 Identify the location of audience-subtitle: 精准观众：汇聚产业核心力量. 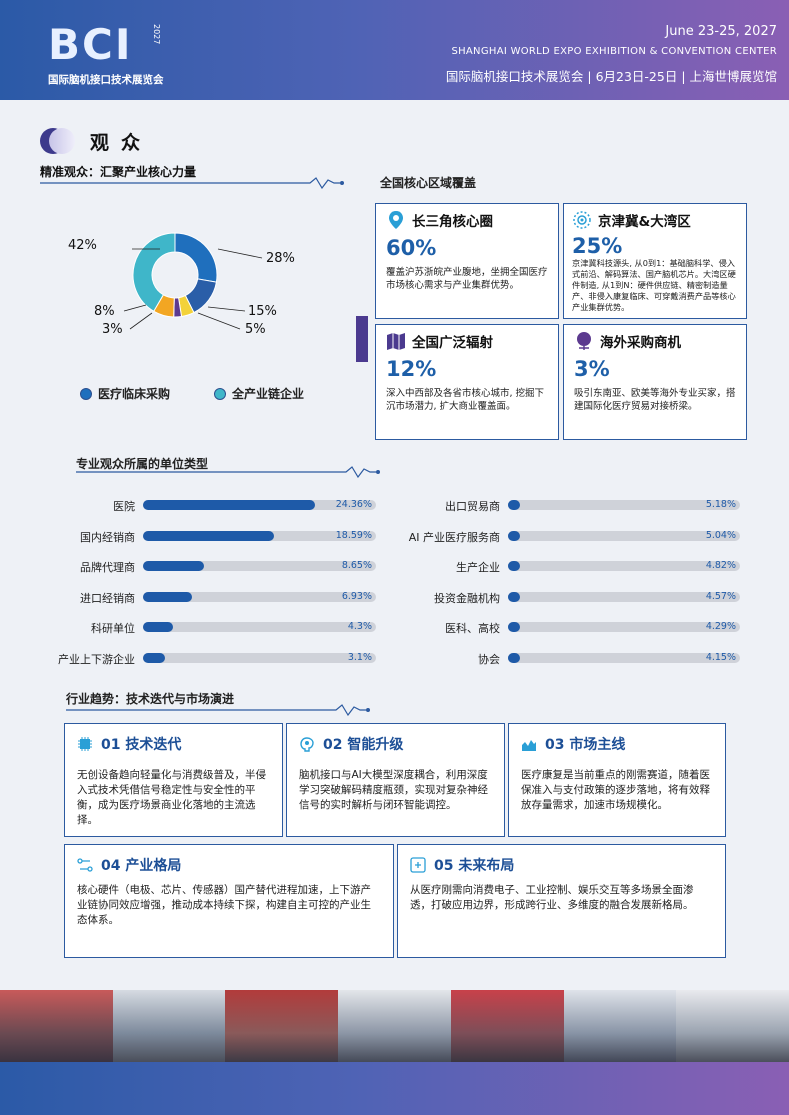
(118, 172).